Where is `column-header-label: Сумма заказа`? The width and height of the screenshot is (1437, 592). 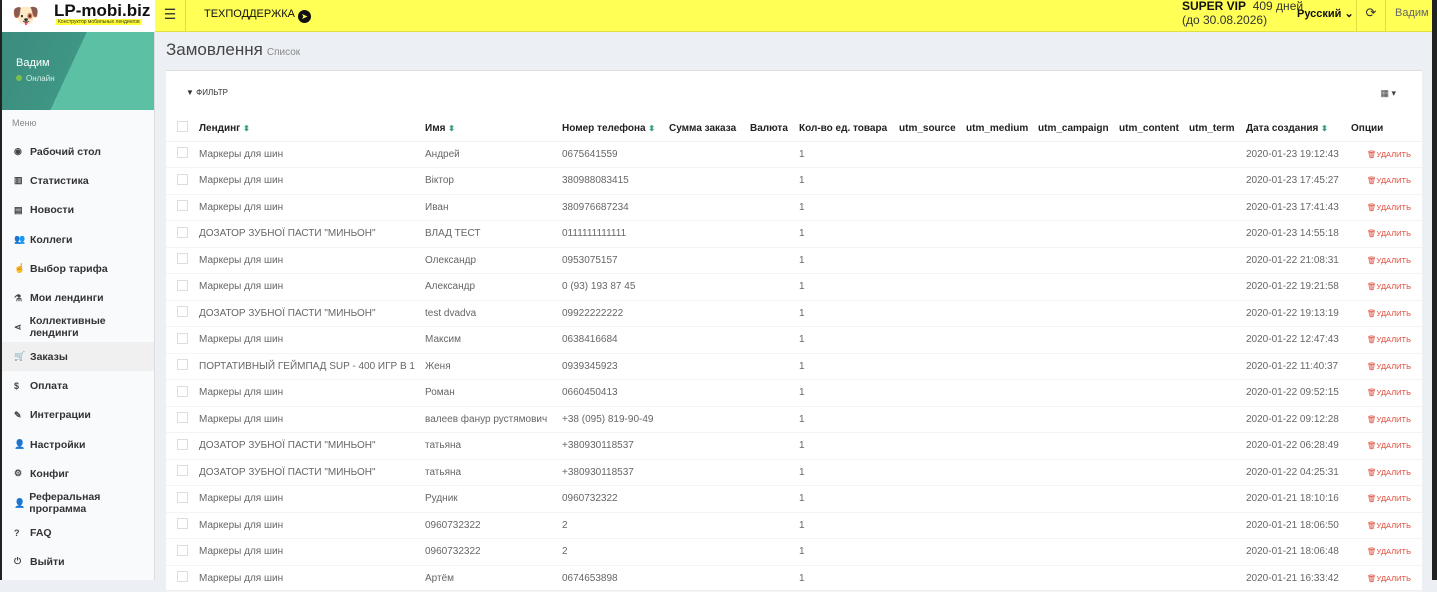
column-header-label: Сумма заказа is located at coordinates (703, 128).